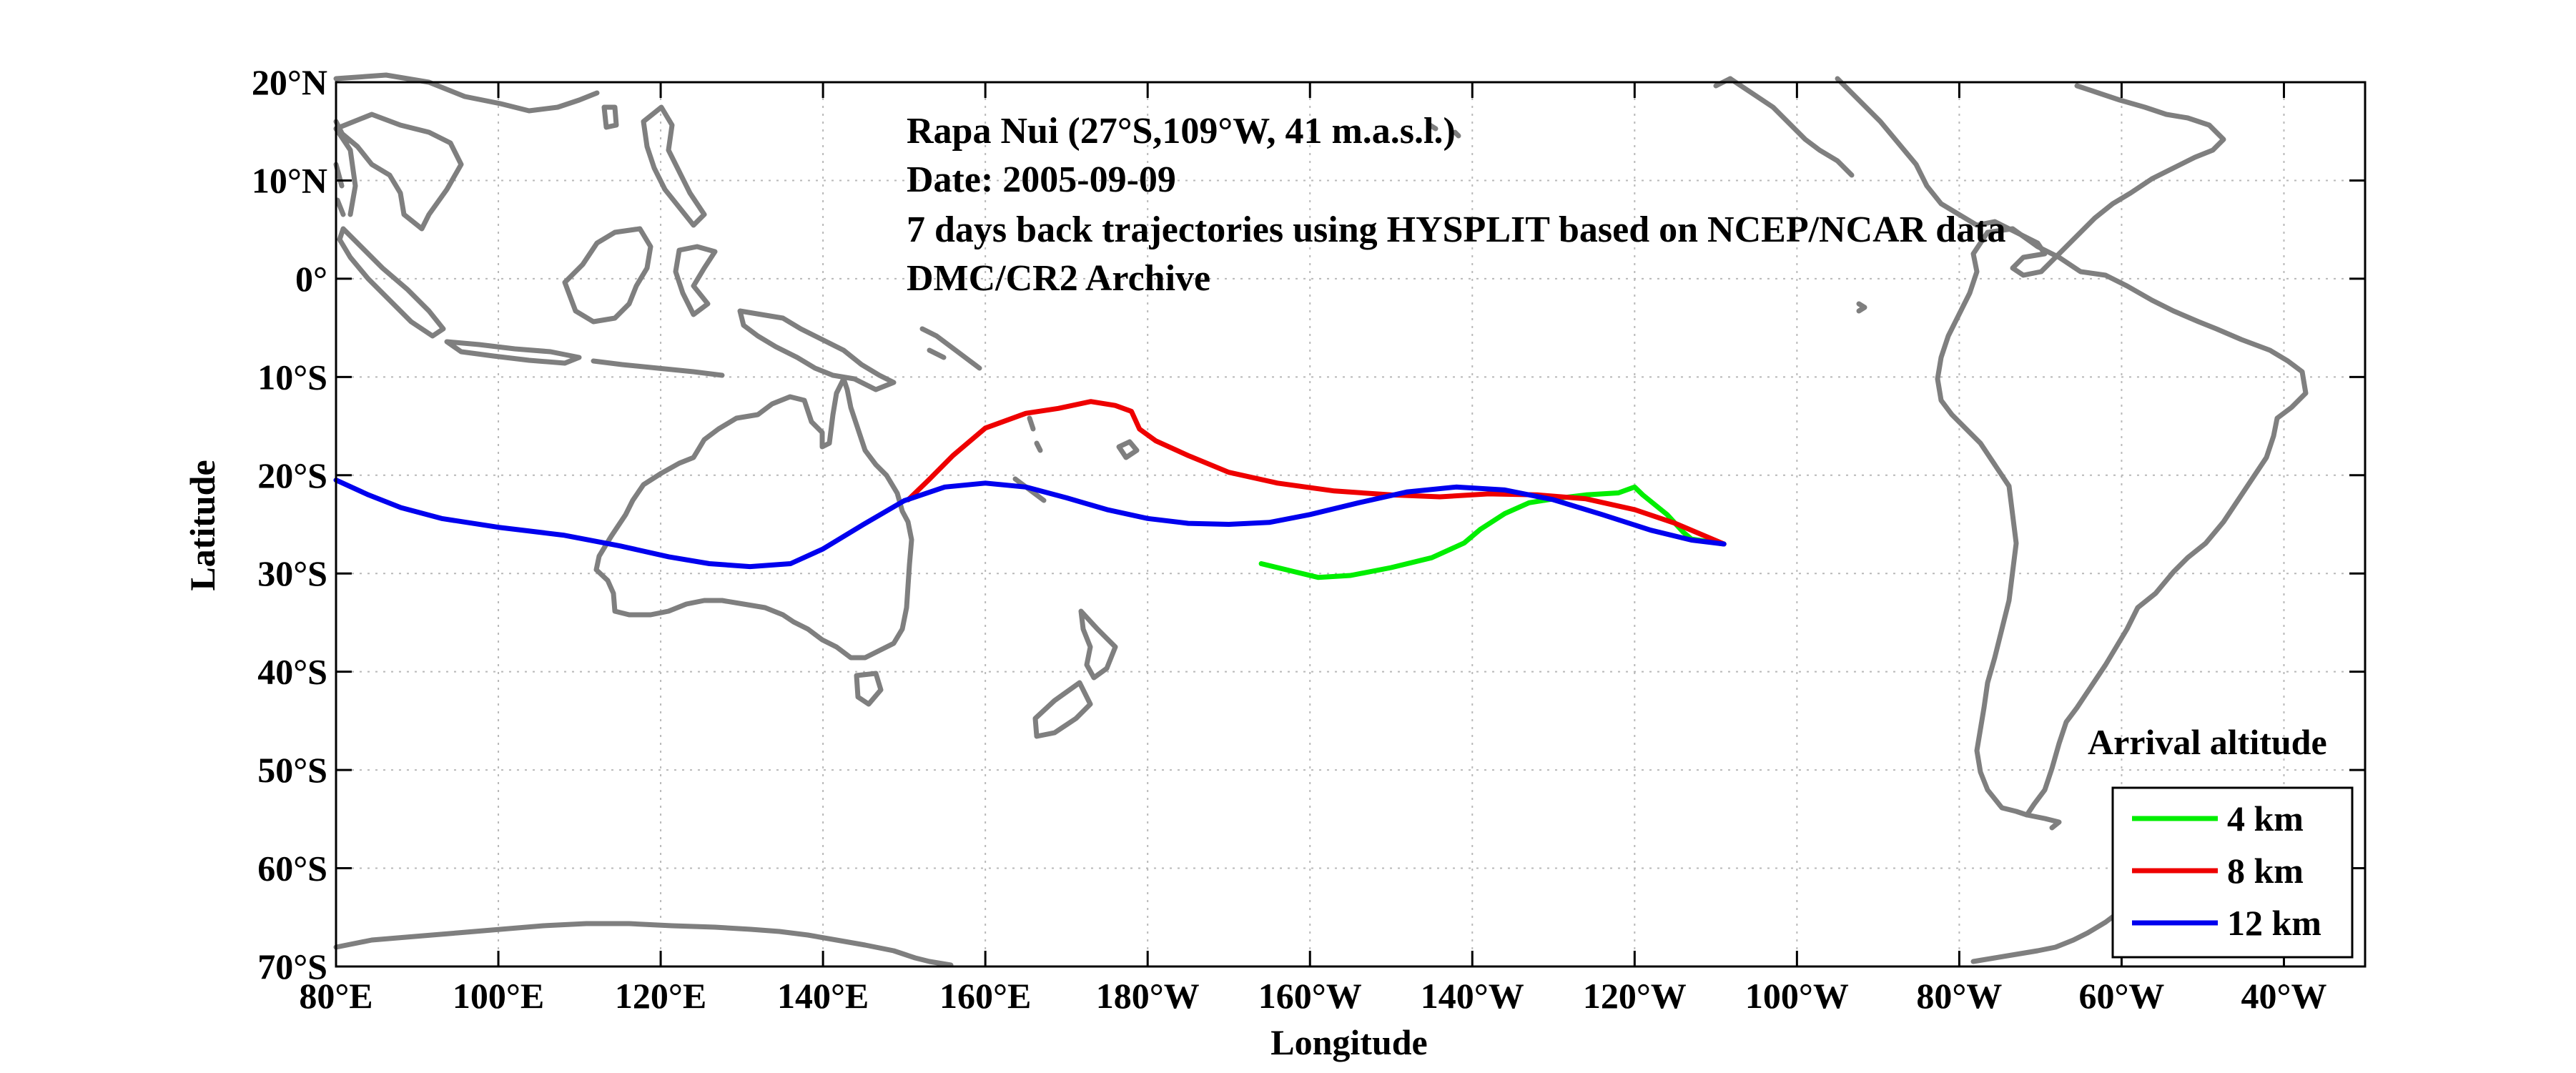 The image size is (2576, 1073). What do you see at coordinates (2121, 996) in the screenshot?
I see `x-tick-label: 60°W` at bounding box center [2121, 996].